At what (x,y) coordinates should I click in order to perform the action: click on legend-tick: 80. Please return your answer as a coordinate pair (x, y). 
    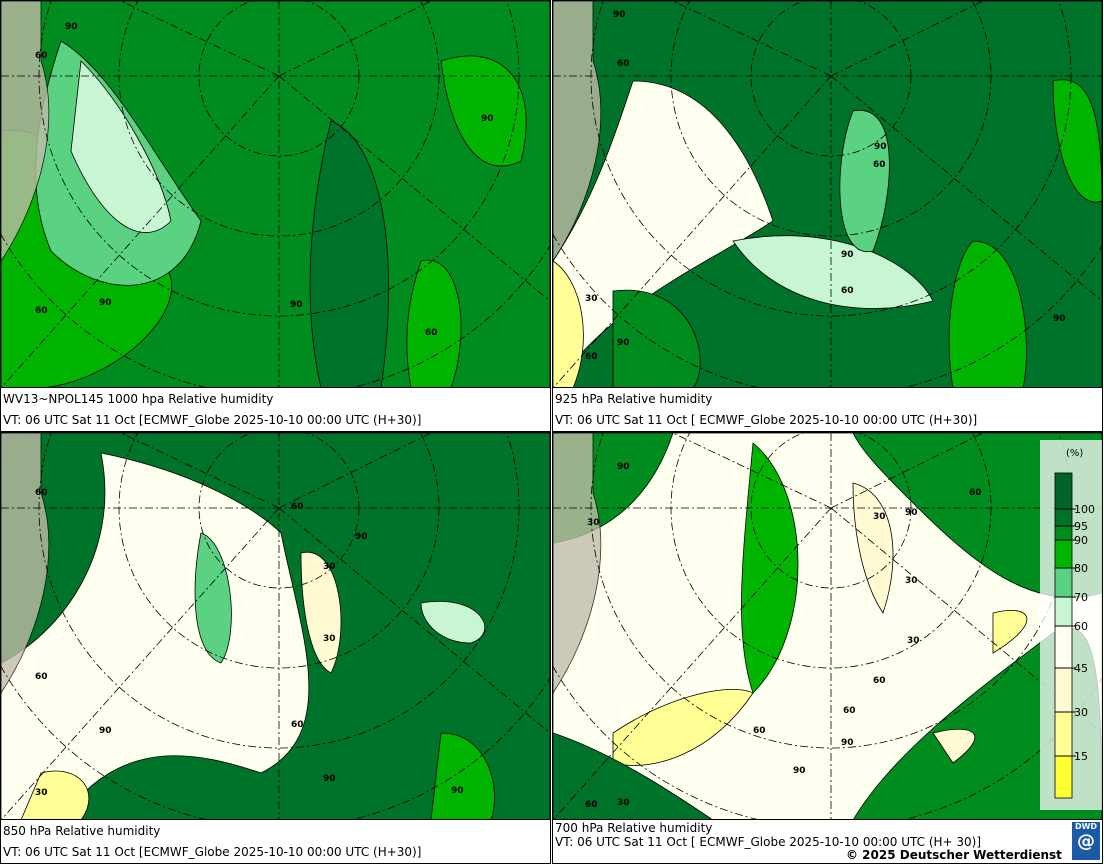
    Looking at the image, I should click on (1081, 568).